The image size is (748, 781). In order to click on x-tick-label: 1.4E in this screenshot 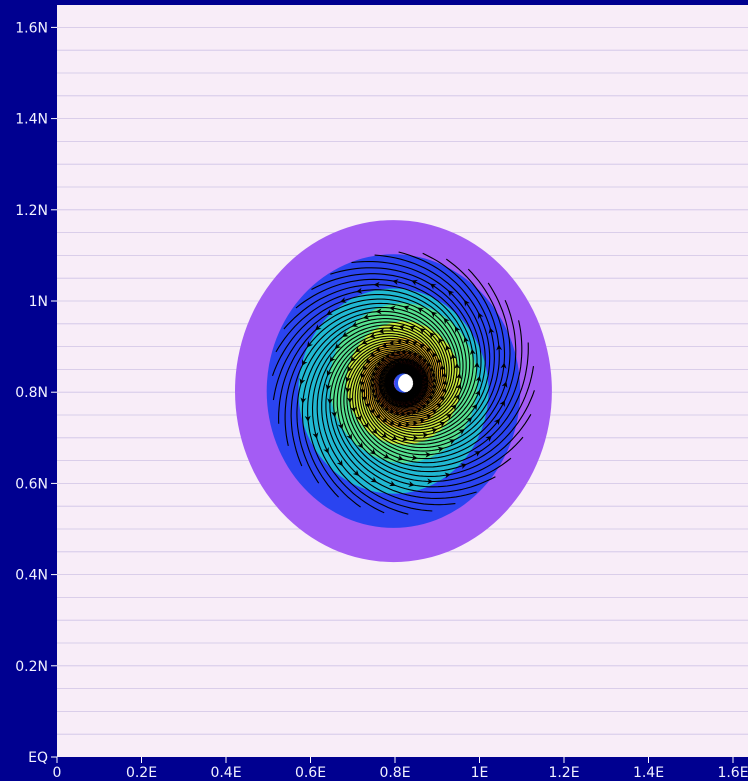, I will do `click(648, 773)`.